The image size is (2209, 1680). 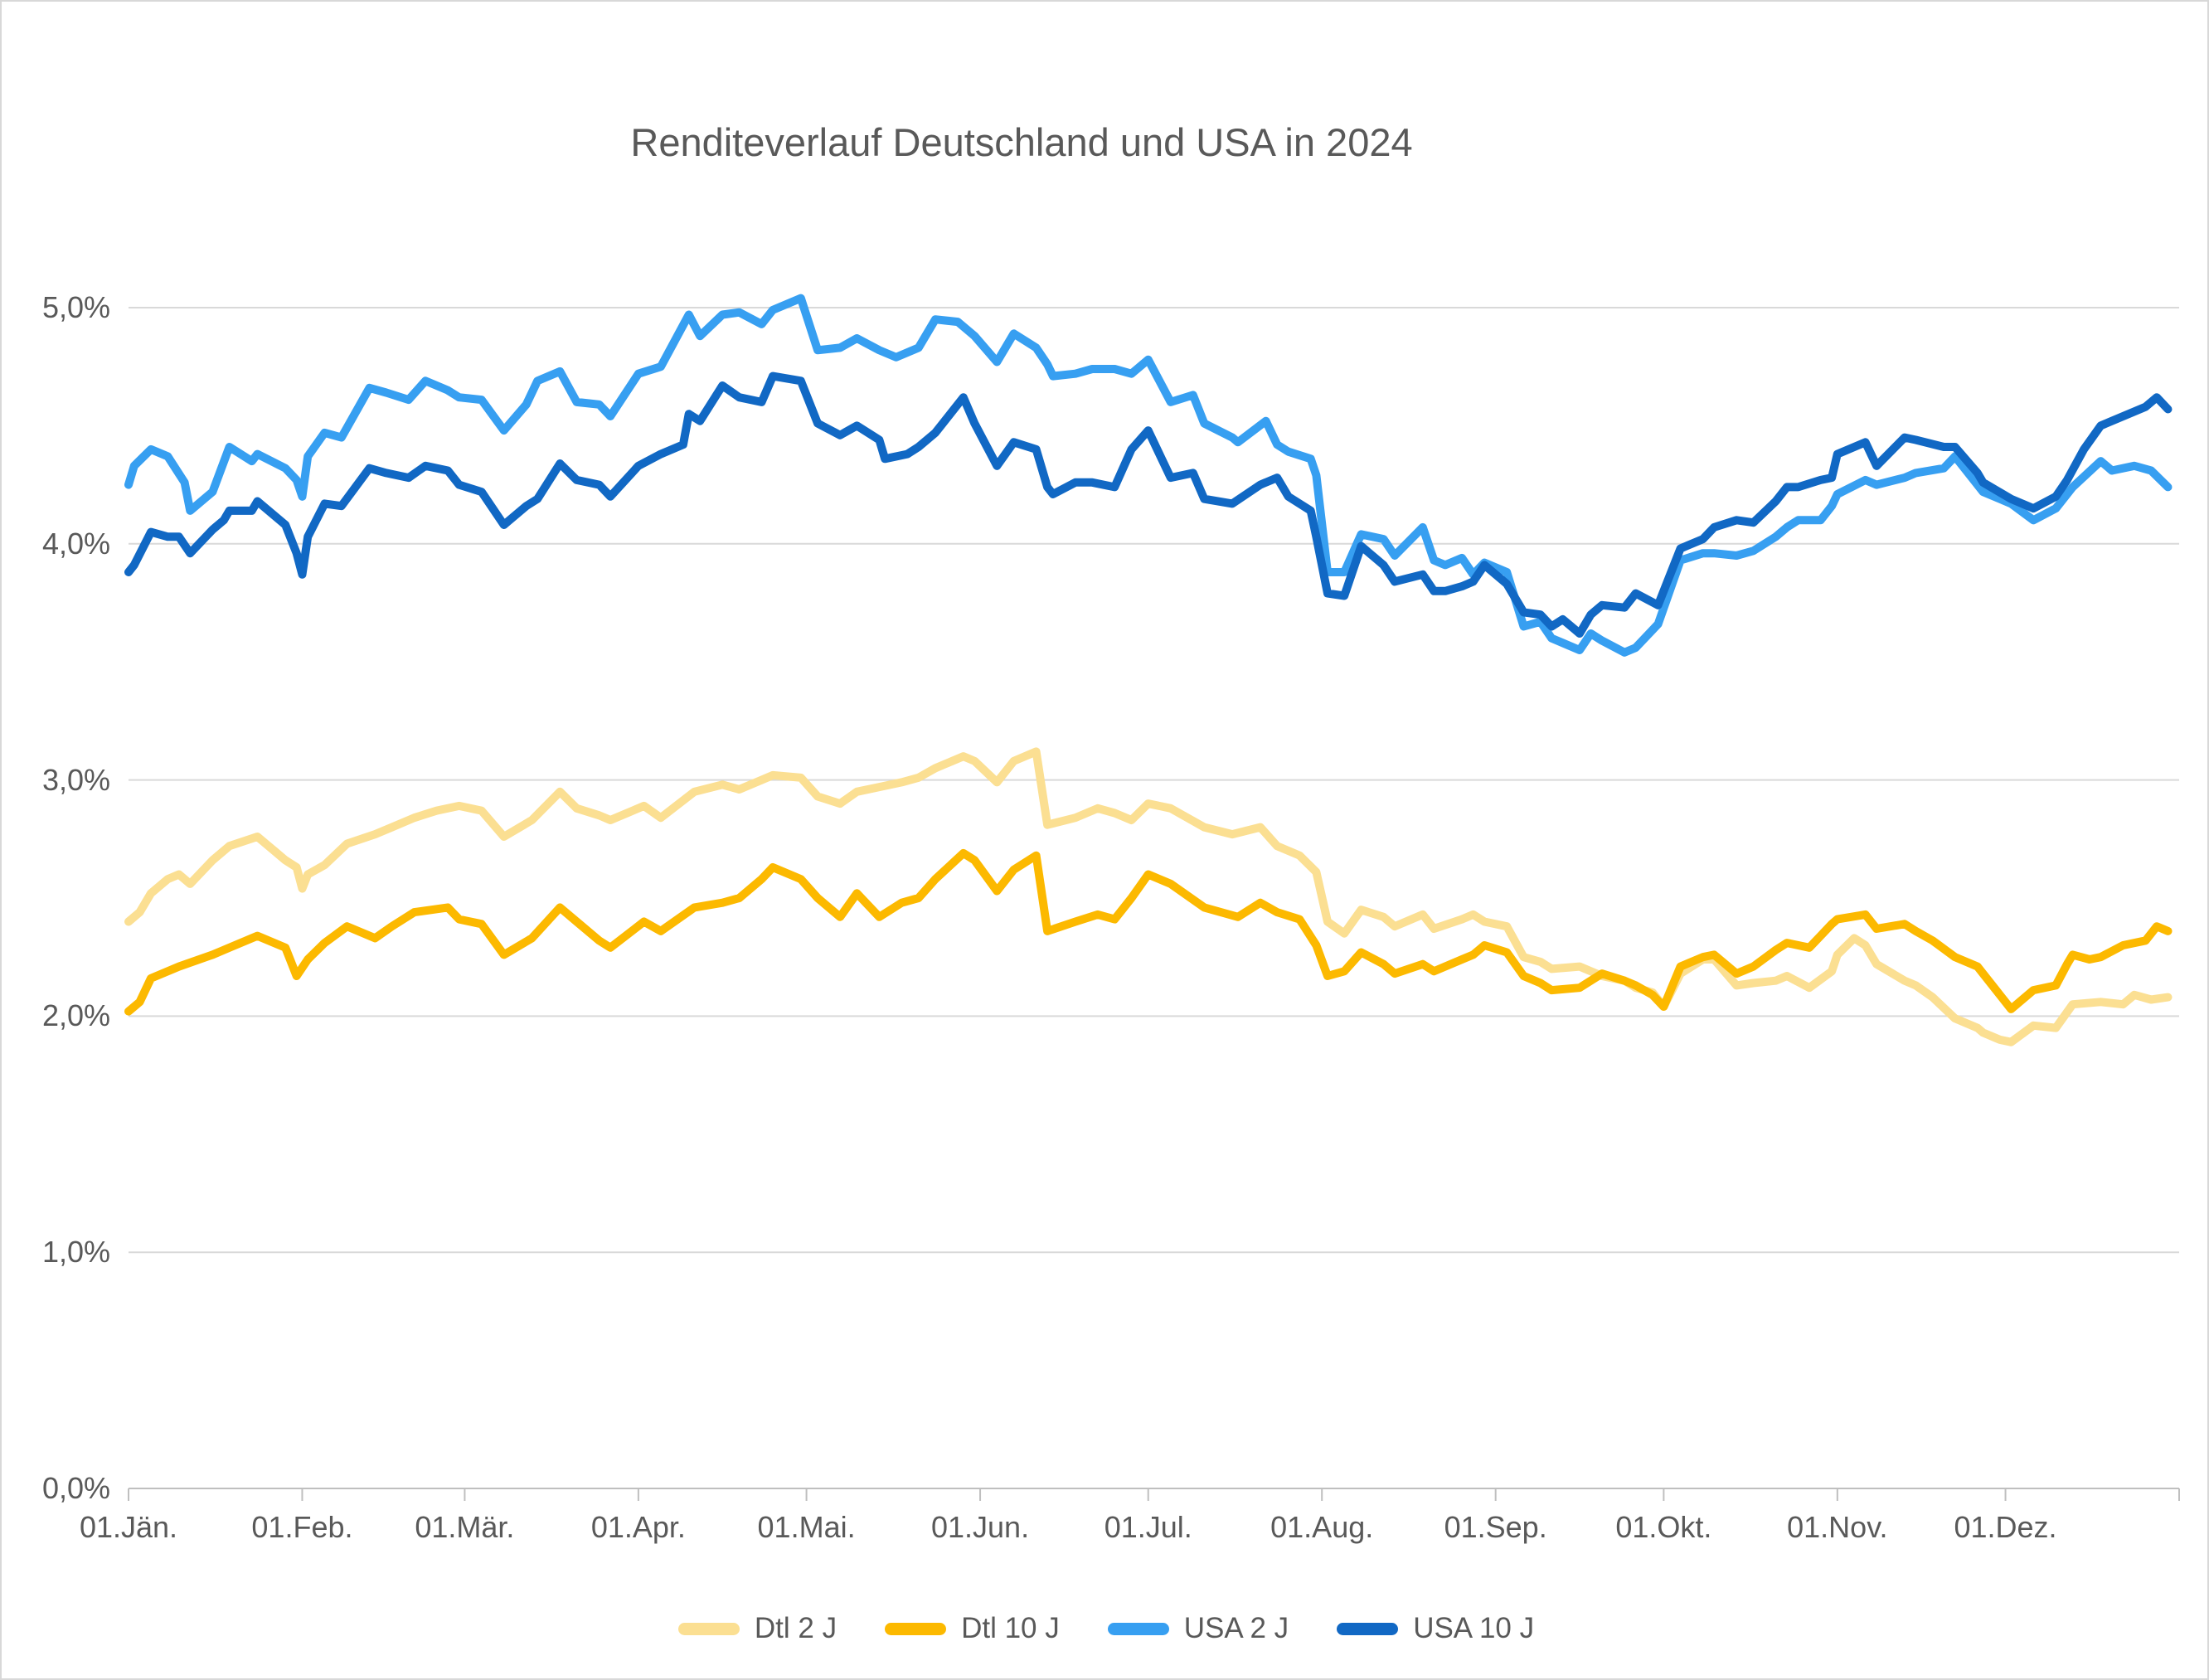 I want to click on x-axis-label: 01.Dez., so click(x=2005, y=1527).